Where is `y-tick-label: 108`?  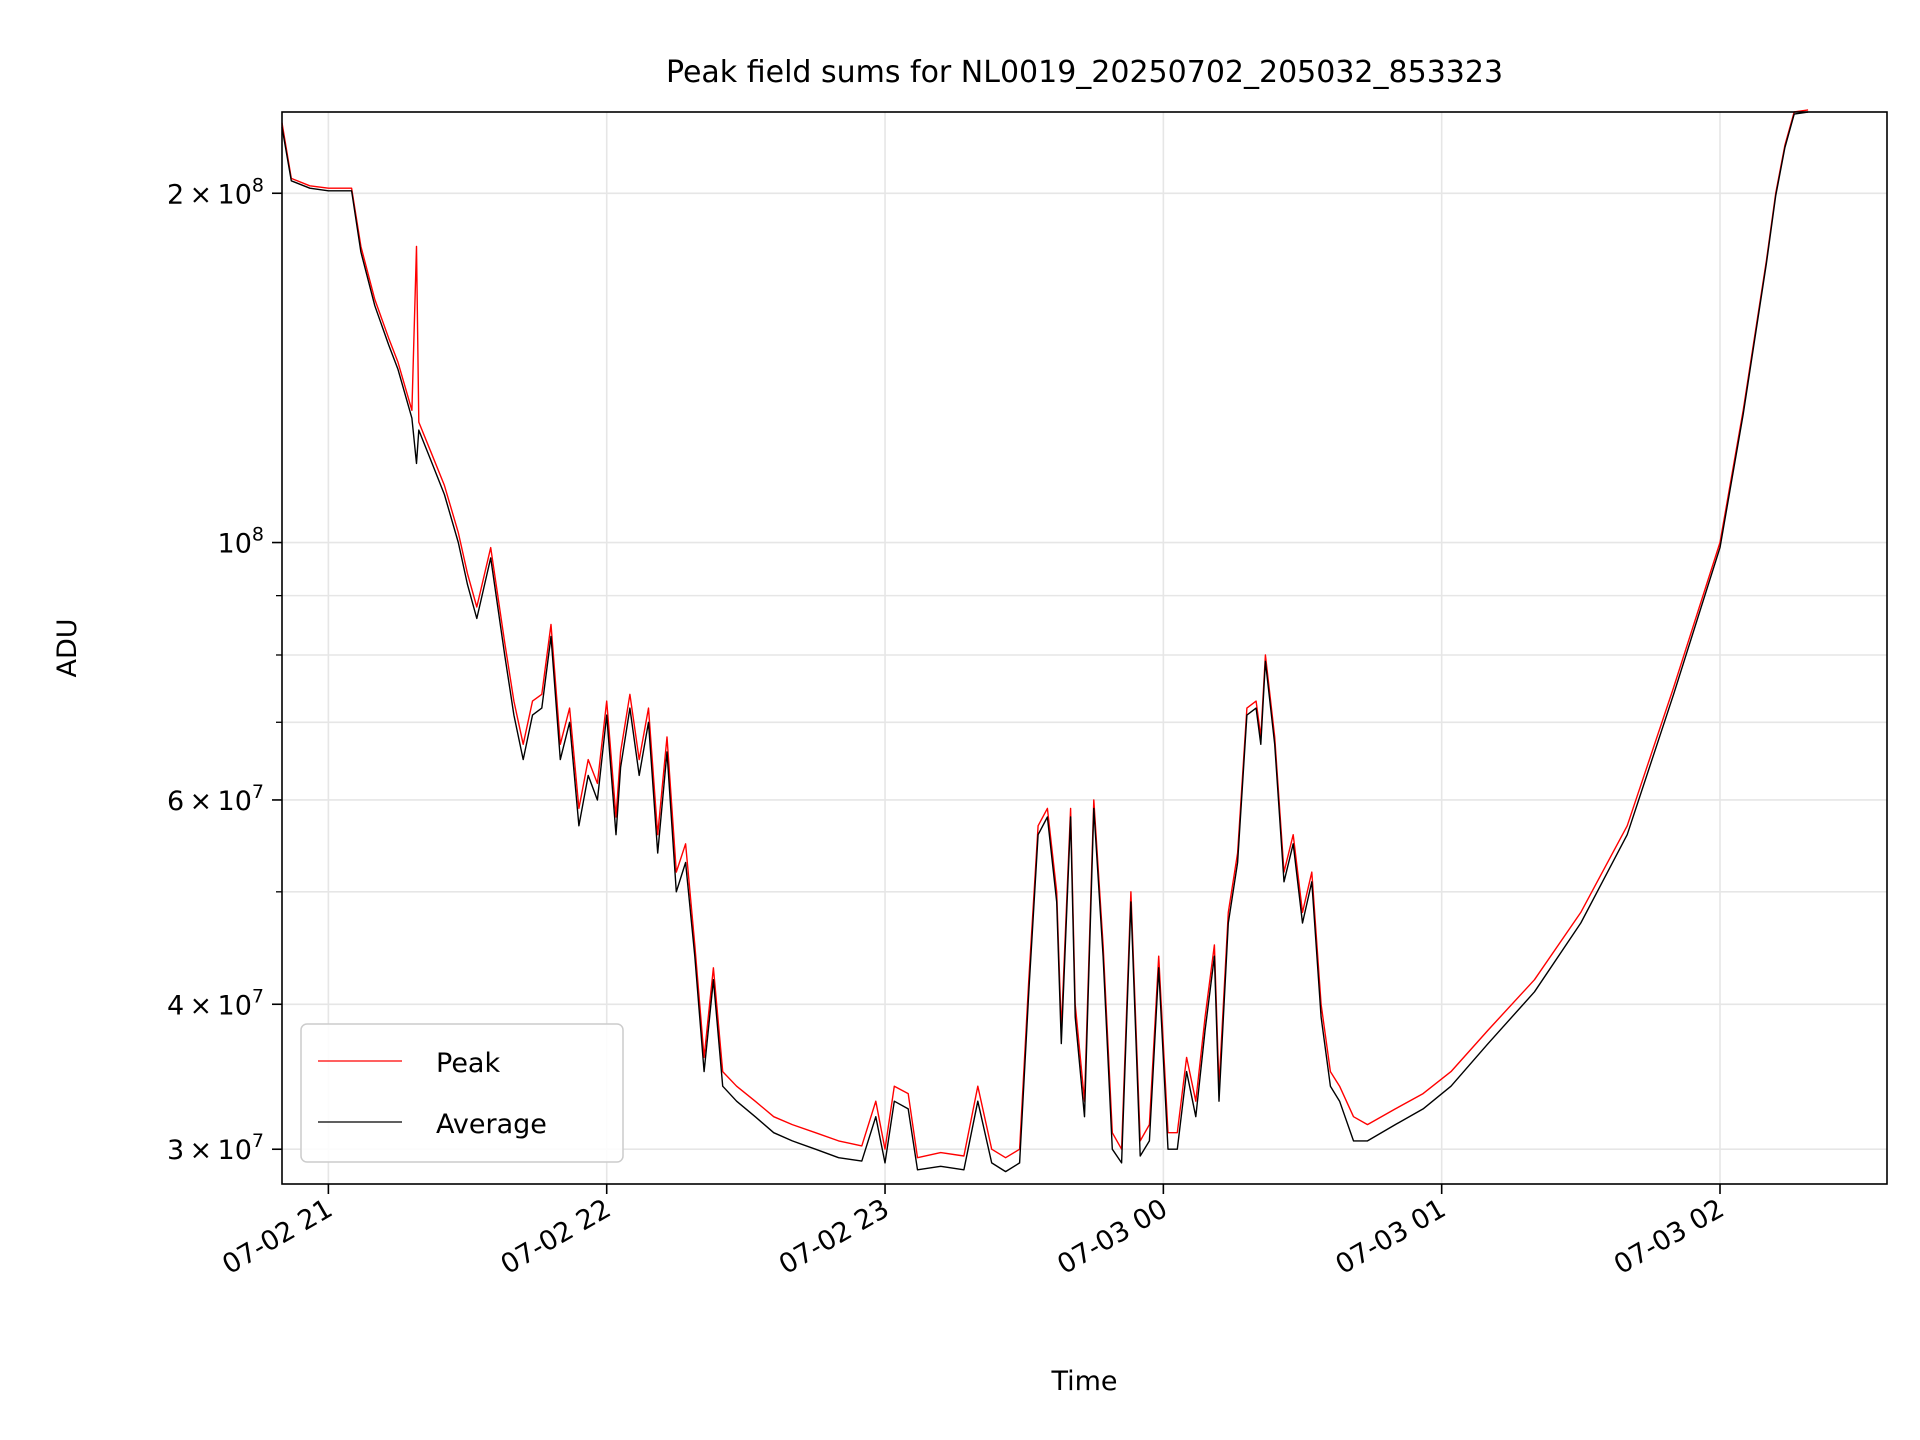
y-tick-label: 108 is located at coordinates (241, 542).